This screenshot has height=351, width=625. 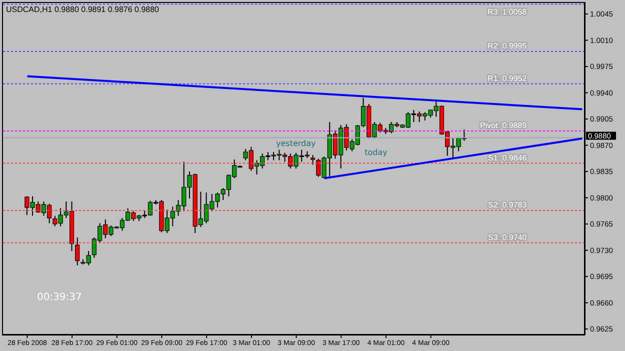 I want to click on ref-line-label: S2: 0.9783, so click(x=508, y=205).